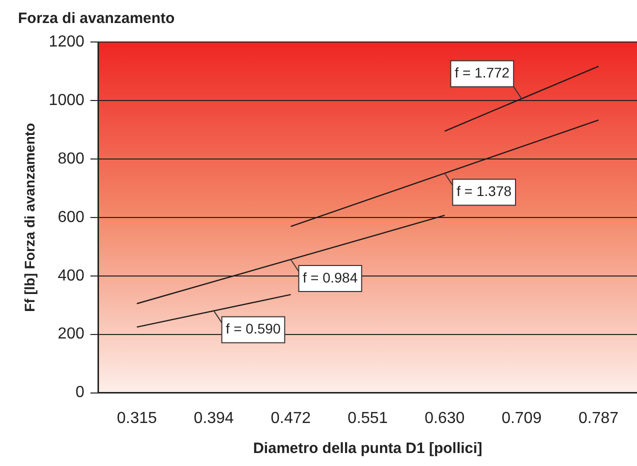 Image resolution: width=637 pixels, height=466 pixels. I want to click on x-tick-label: 0.630, so click(444, 418).